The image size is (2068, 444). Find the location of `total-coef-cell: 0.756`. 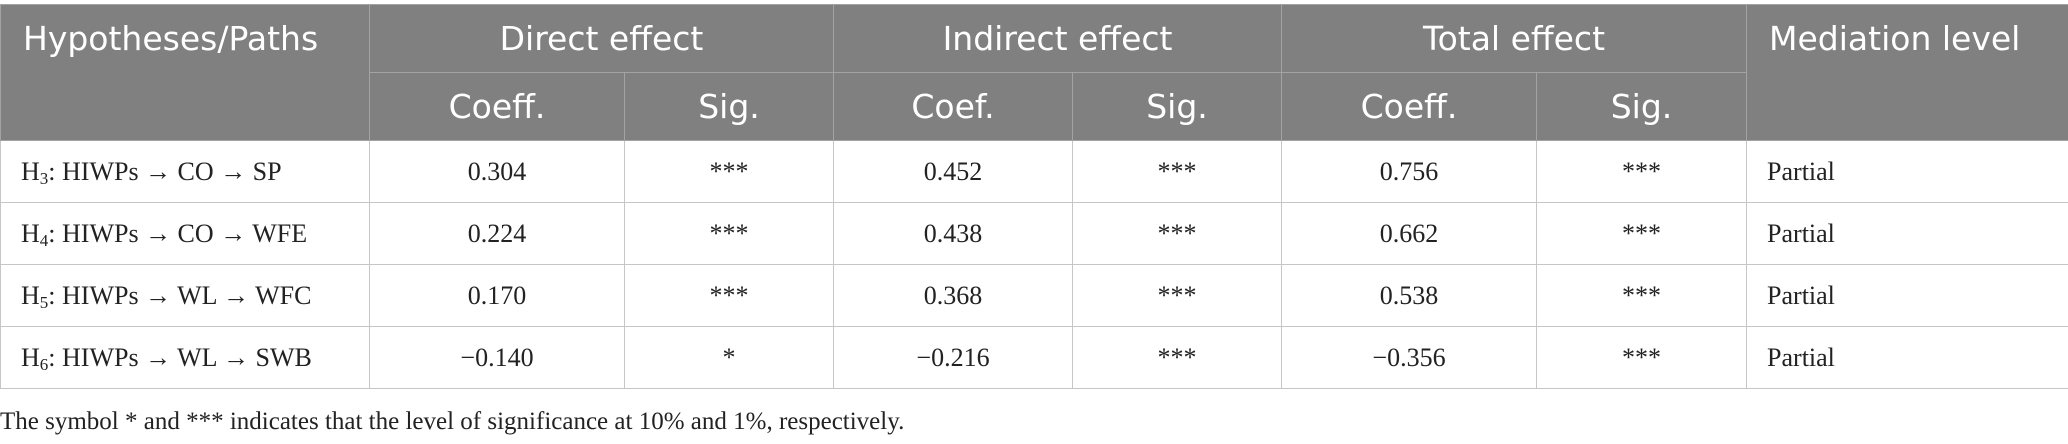

total-coef-cell: 0.756 is located at coordinates (1409, 171).